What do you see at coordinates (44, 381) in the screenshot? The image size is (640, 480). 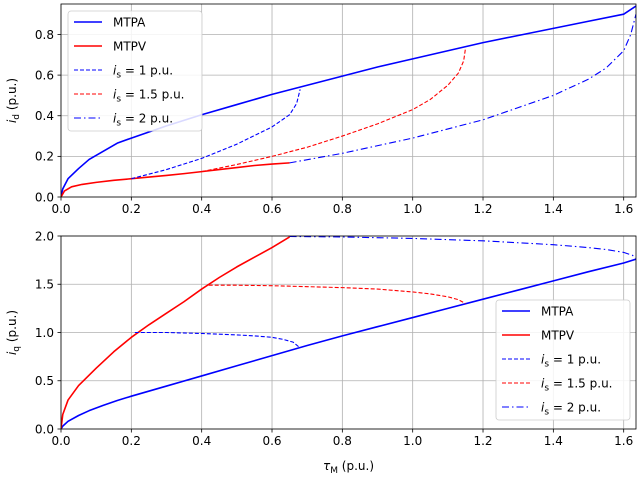 I see `y-tick-label: 0.5` at bounding box center [44, 381].